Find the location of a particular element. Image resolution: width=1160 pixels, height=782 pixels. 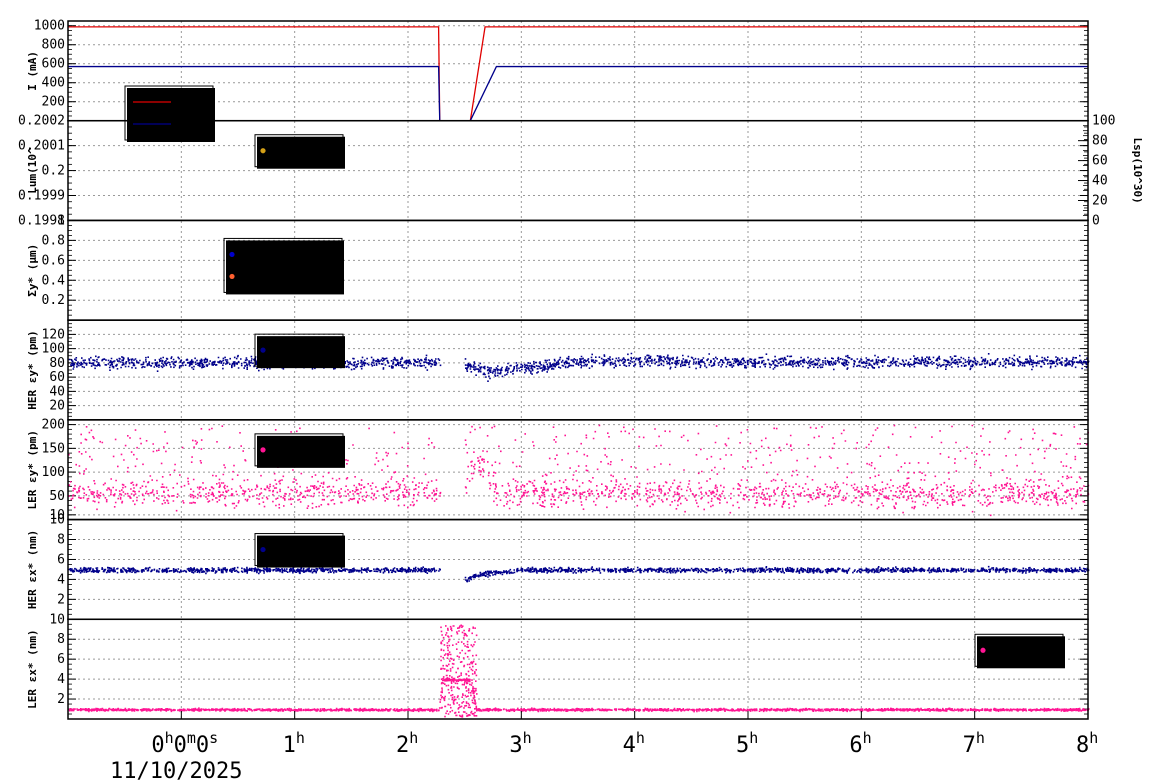

time-axis: 11/10/2025 0h0m0s 1h 2h 3h 4h 5h 6h 7h 8h is located at coordinates (604, 746).